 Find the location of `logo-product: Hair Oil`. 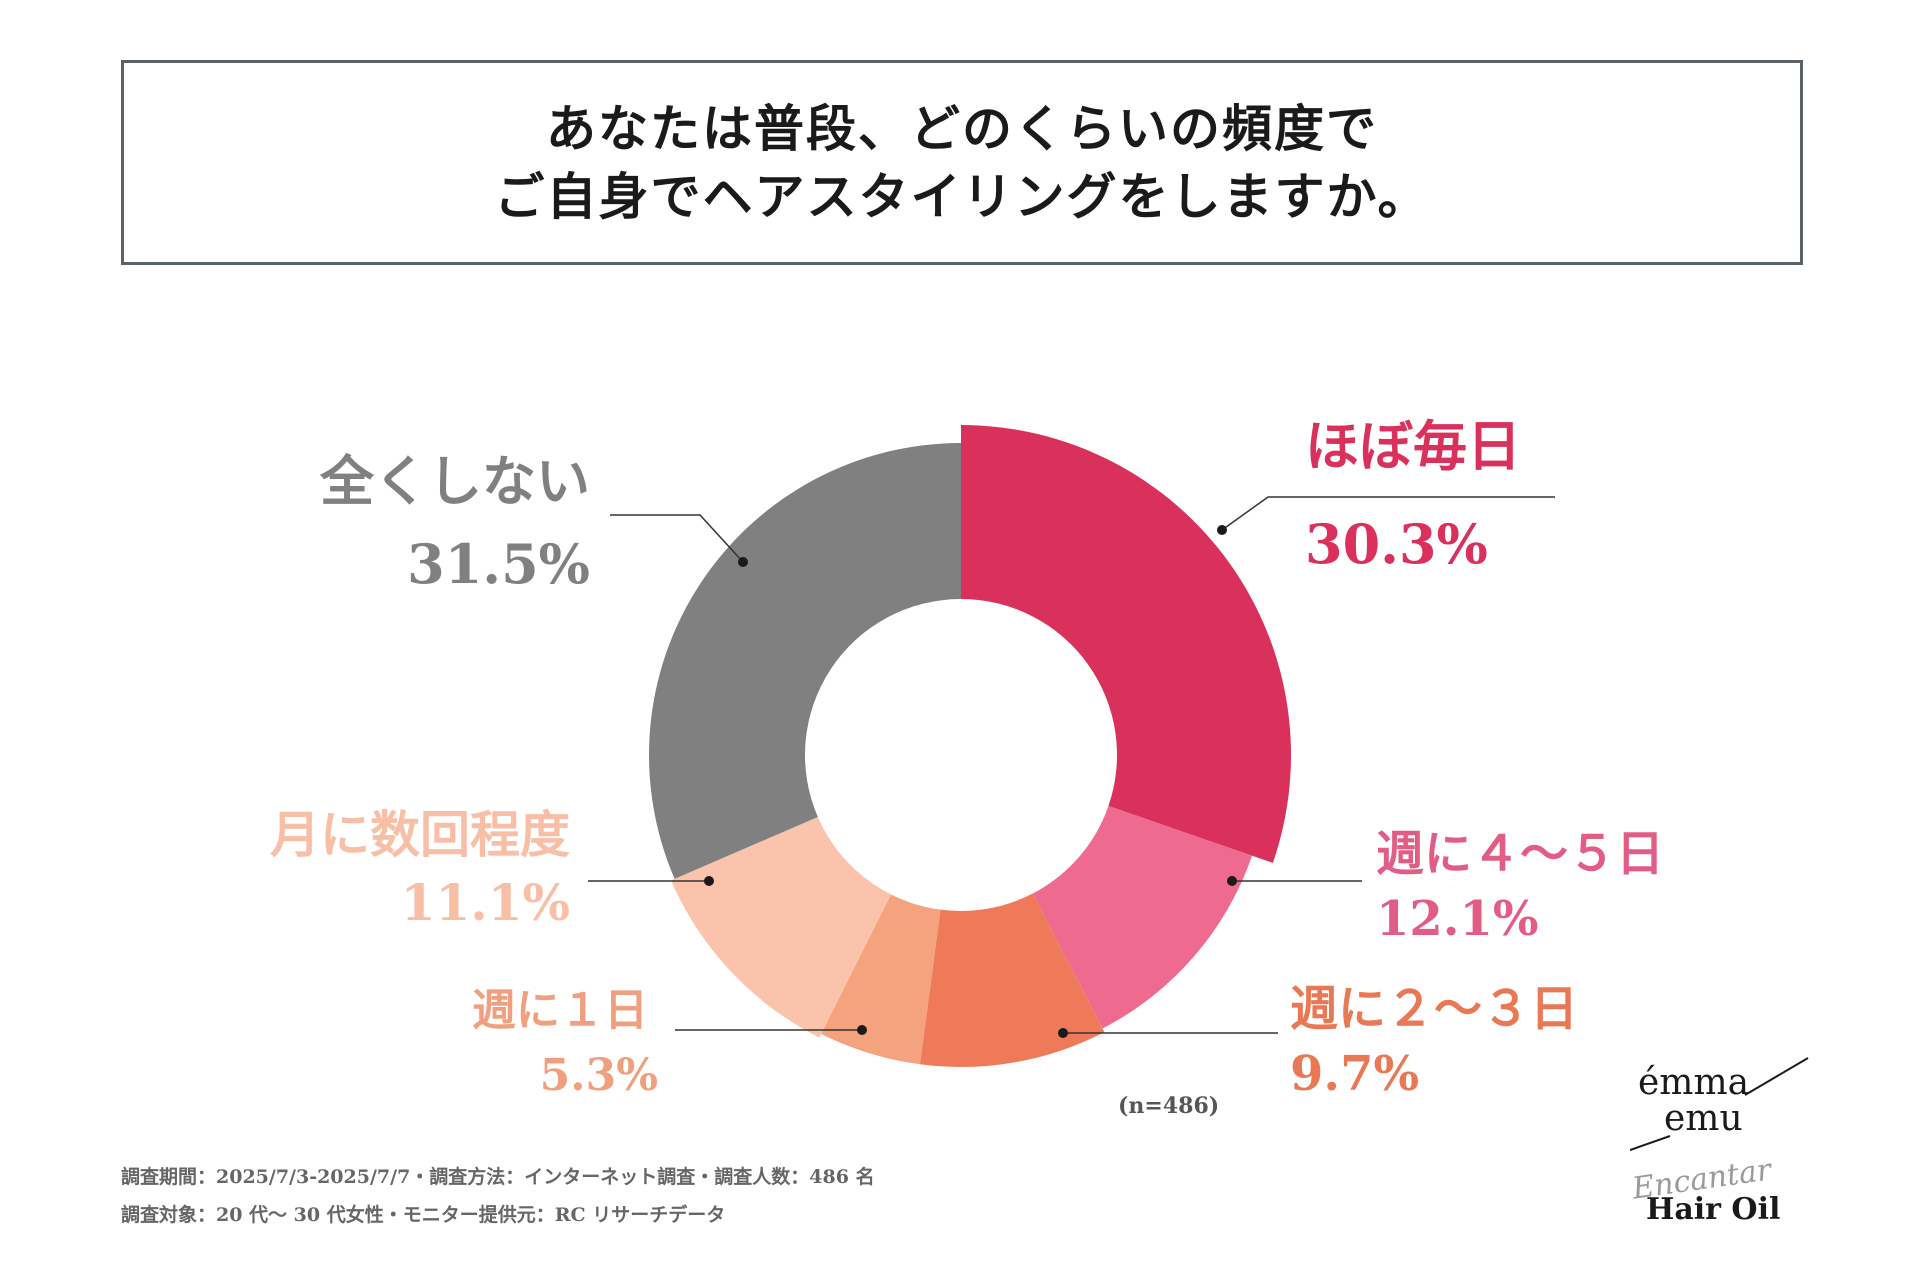

logo-product: Hair Oil is located at coordinates (1713, 1209).